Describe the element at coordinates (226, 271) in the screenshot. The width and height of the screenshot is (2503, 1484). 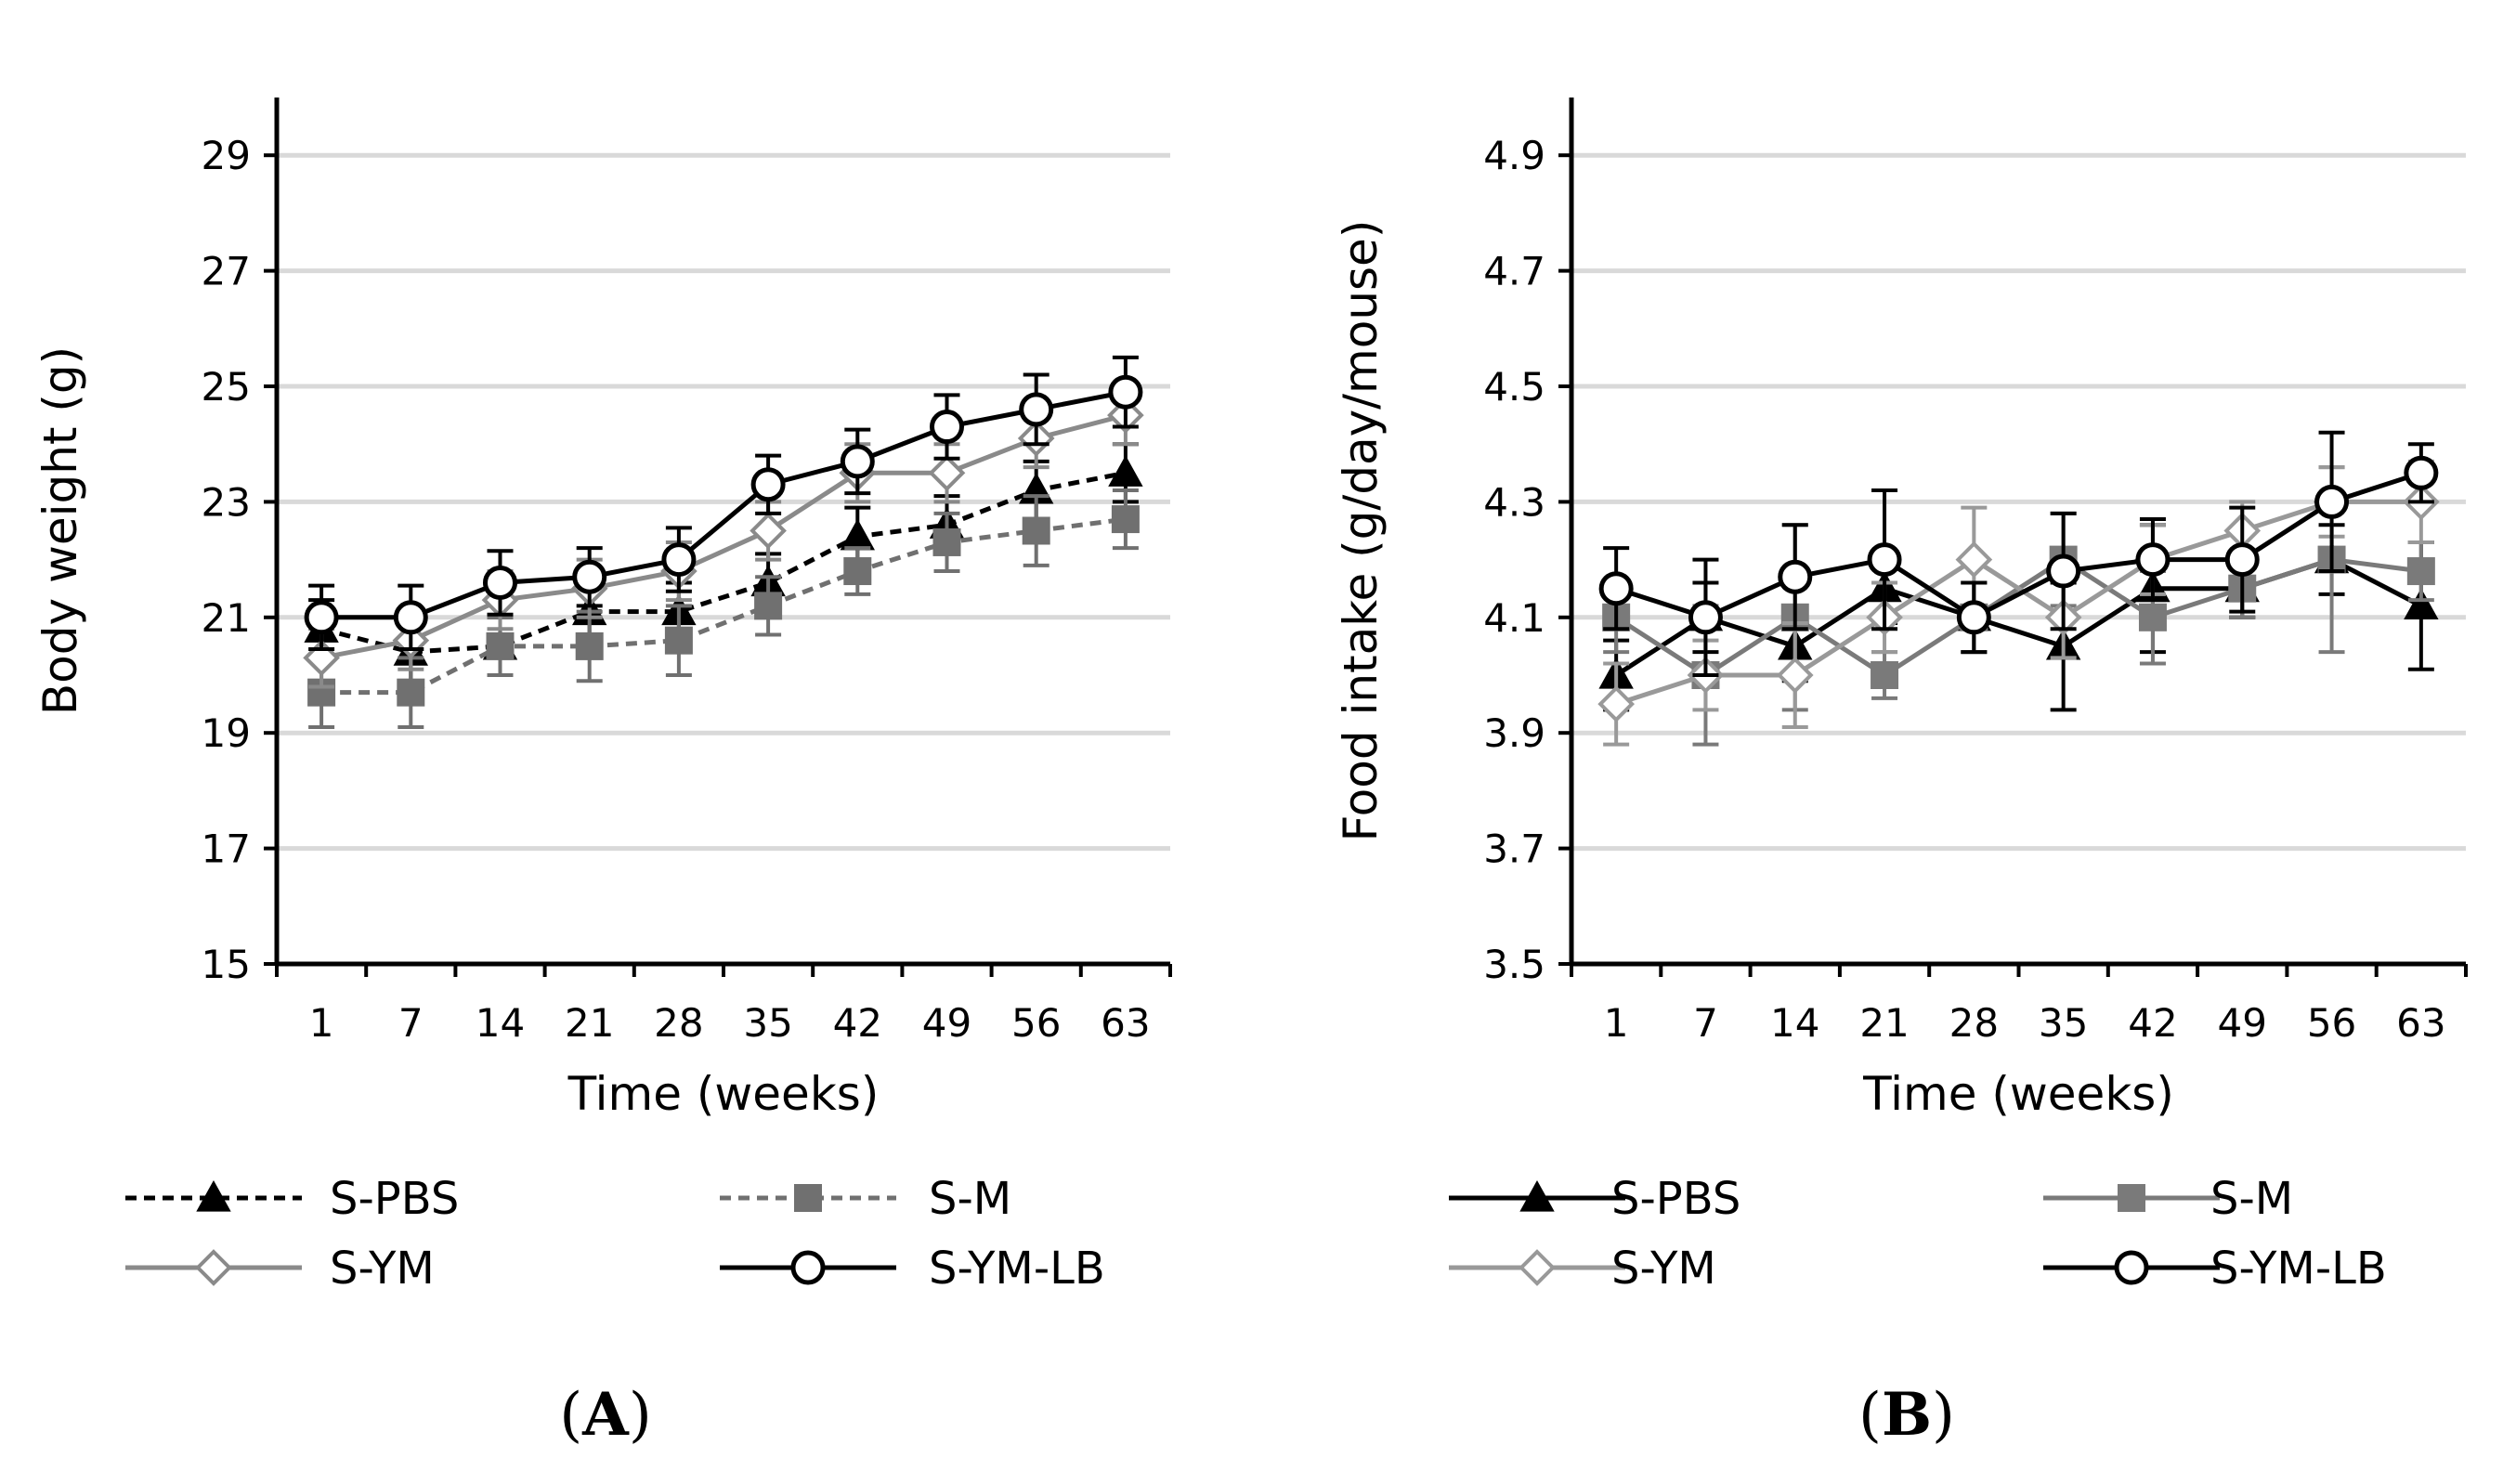
I see `y-tick-label: 27` at that location.